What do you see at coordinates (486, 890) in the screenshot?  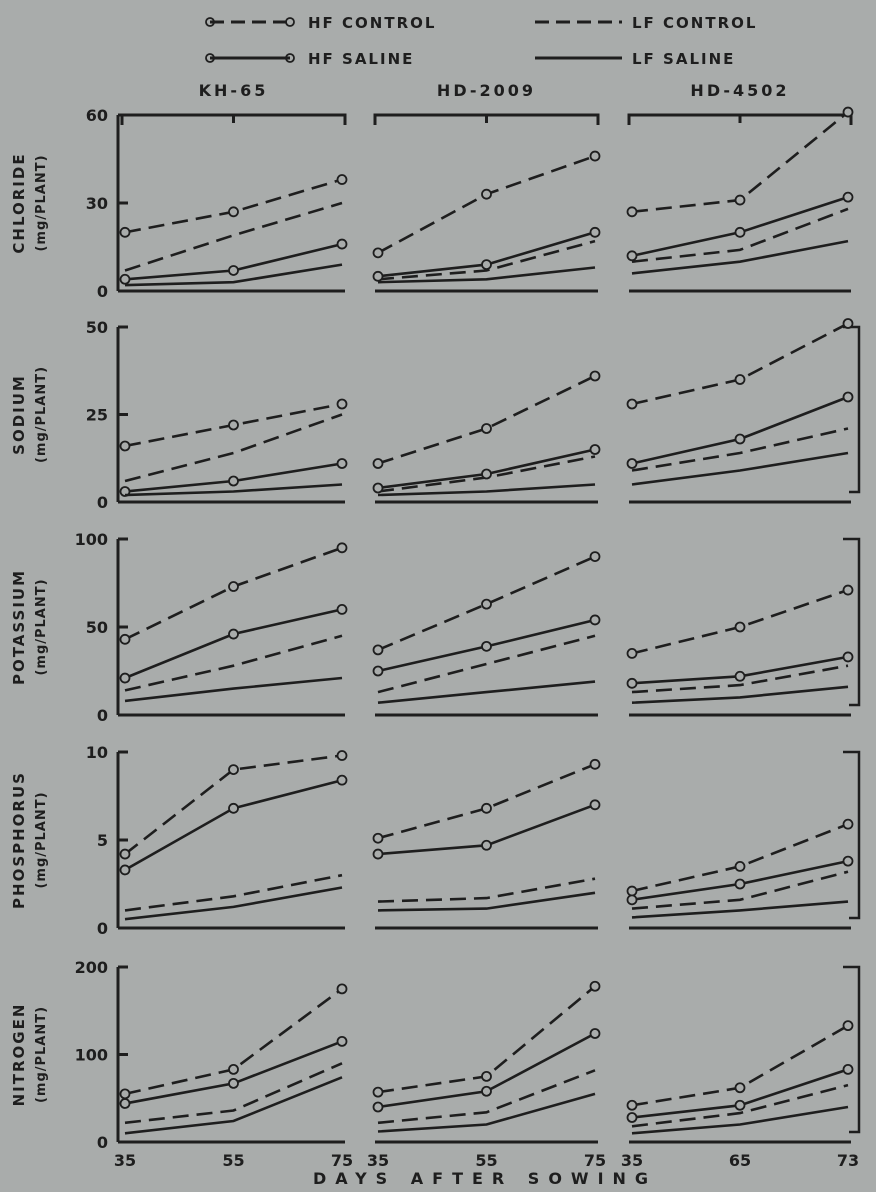 I see `series-line-lf-control-hd-2009` at bounding box center [486, 890].